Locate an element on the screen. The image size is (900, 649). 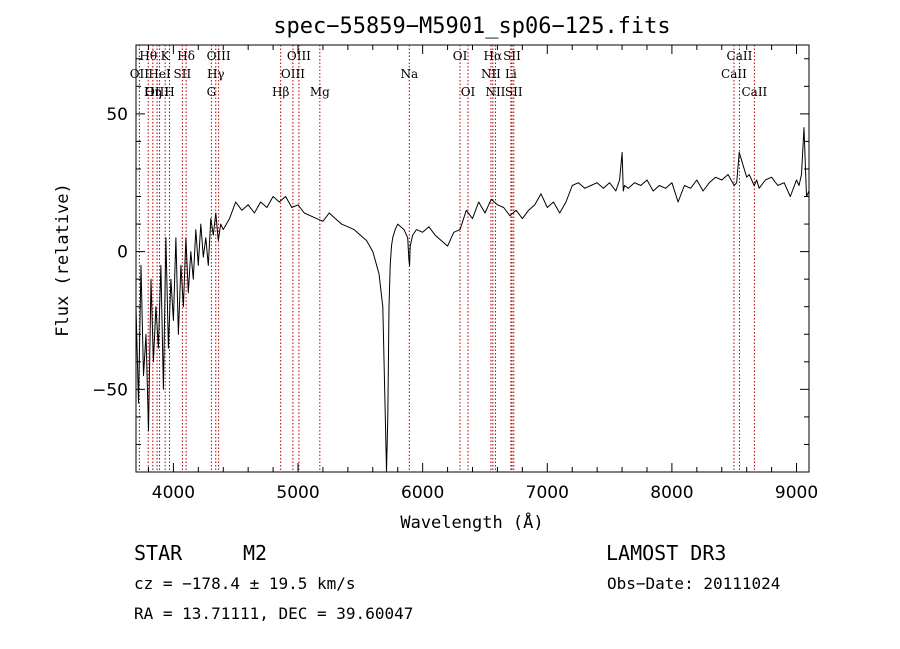
spectral-line-label: K is located at coordinates (166, 56).